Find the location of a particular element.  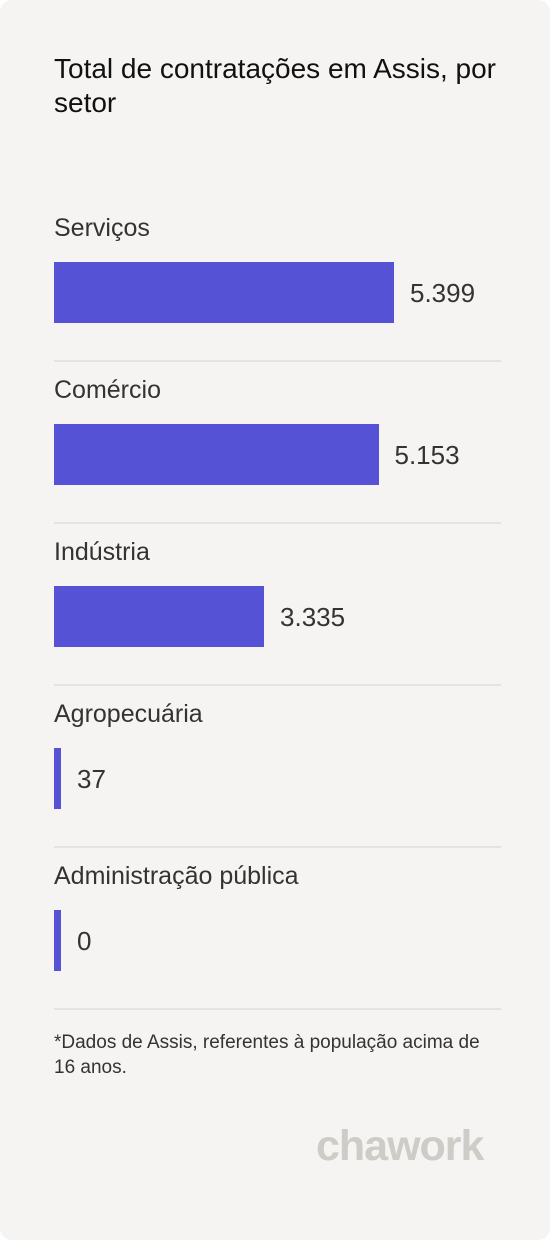

category-label: Indústria is located at coordinates (102, 552).